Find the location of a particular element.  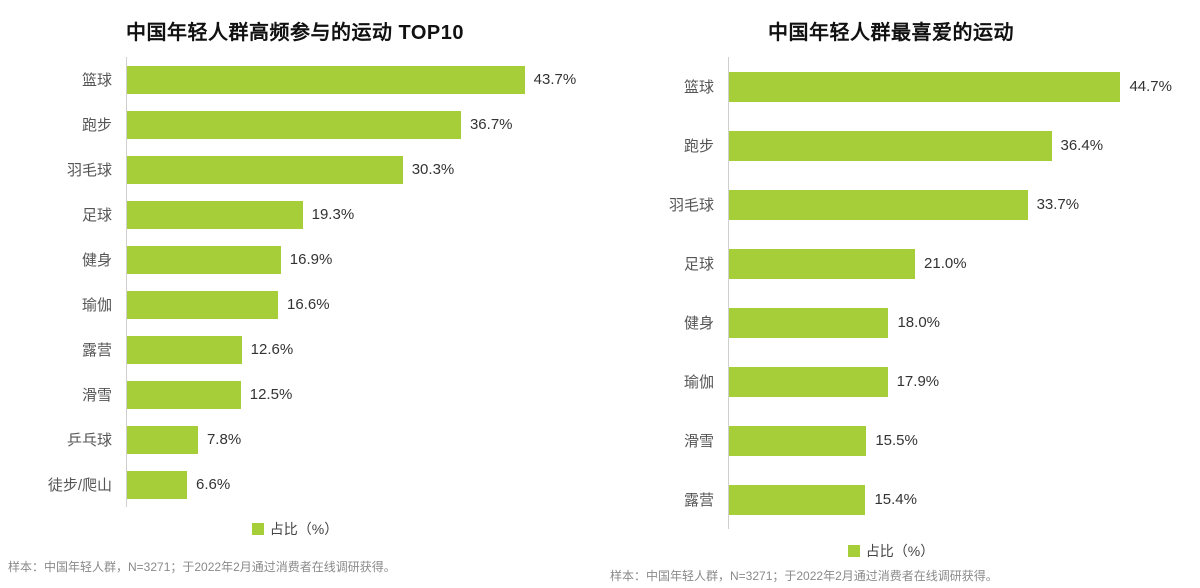

value-label: 16.9% is located at coordinates (311, 259).